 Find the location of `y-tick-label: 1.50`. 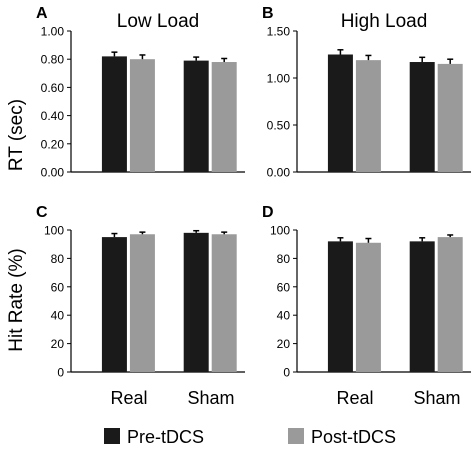

y-tick-label: 1.50 is located at coordinates (279, 32).